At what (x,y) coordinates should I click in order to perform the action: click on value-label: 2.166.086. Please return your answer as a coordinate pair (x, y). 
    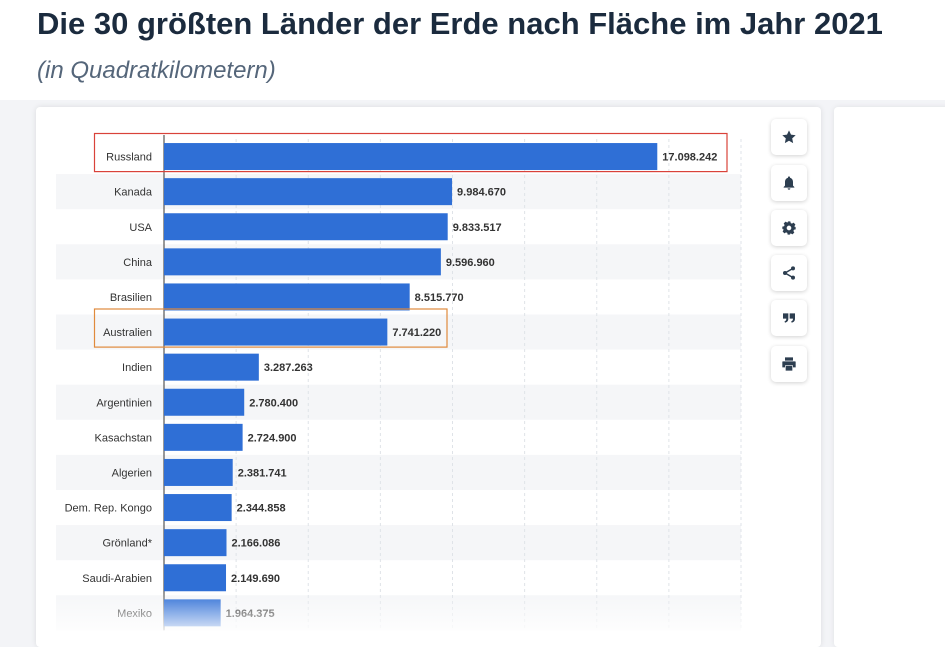
    Looking at the image, I should click on (255, 544).